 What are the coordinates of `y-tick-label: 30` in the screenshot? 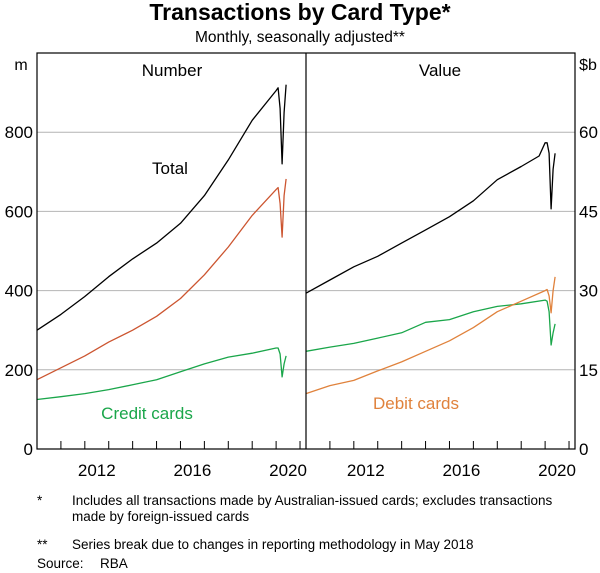 It's located at (588, 291).